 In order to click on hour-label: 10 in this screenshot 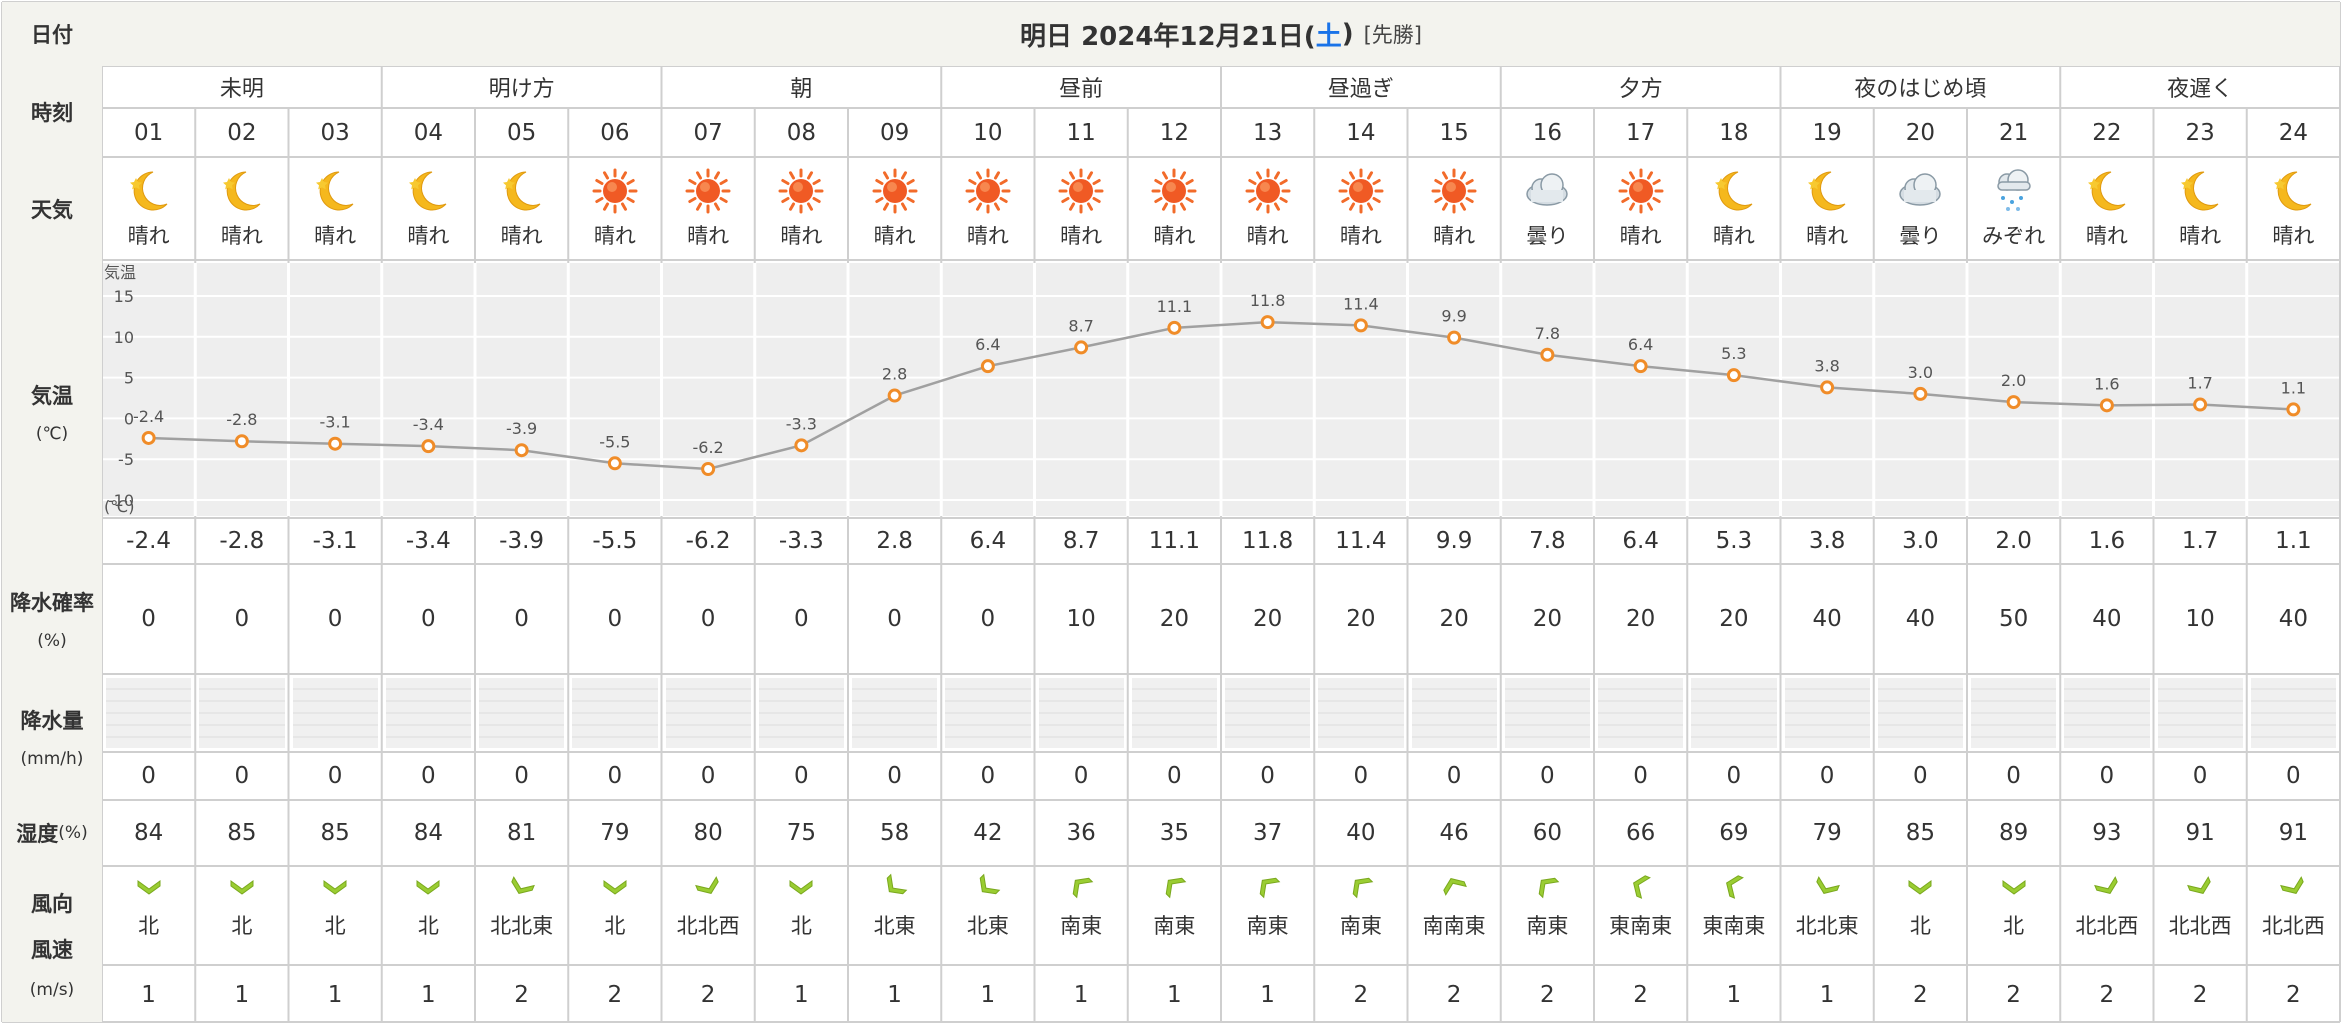, I will do `click(988, 132)`.